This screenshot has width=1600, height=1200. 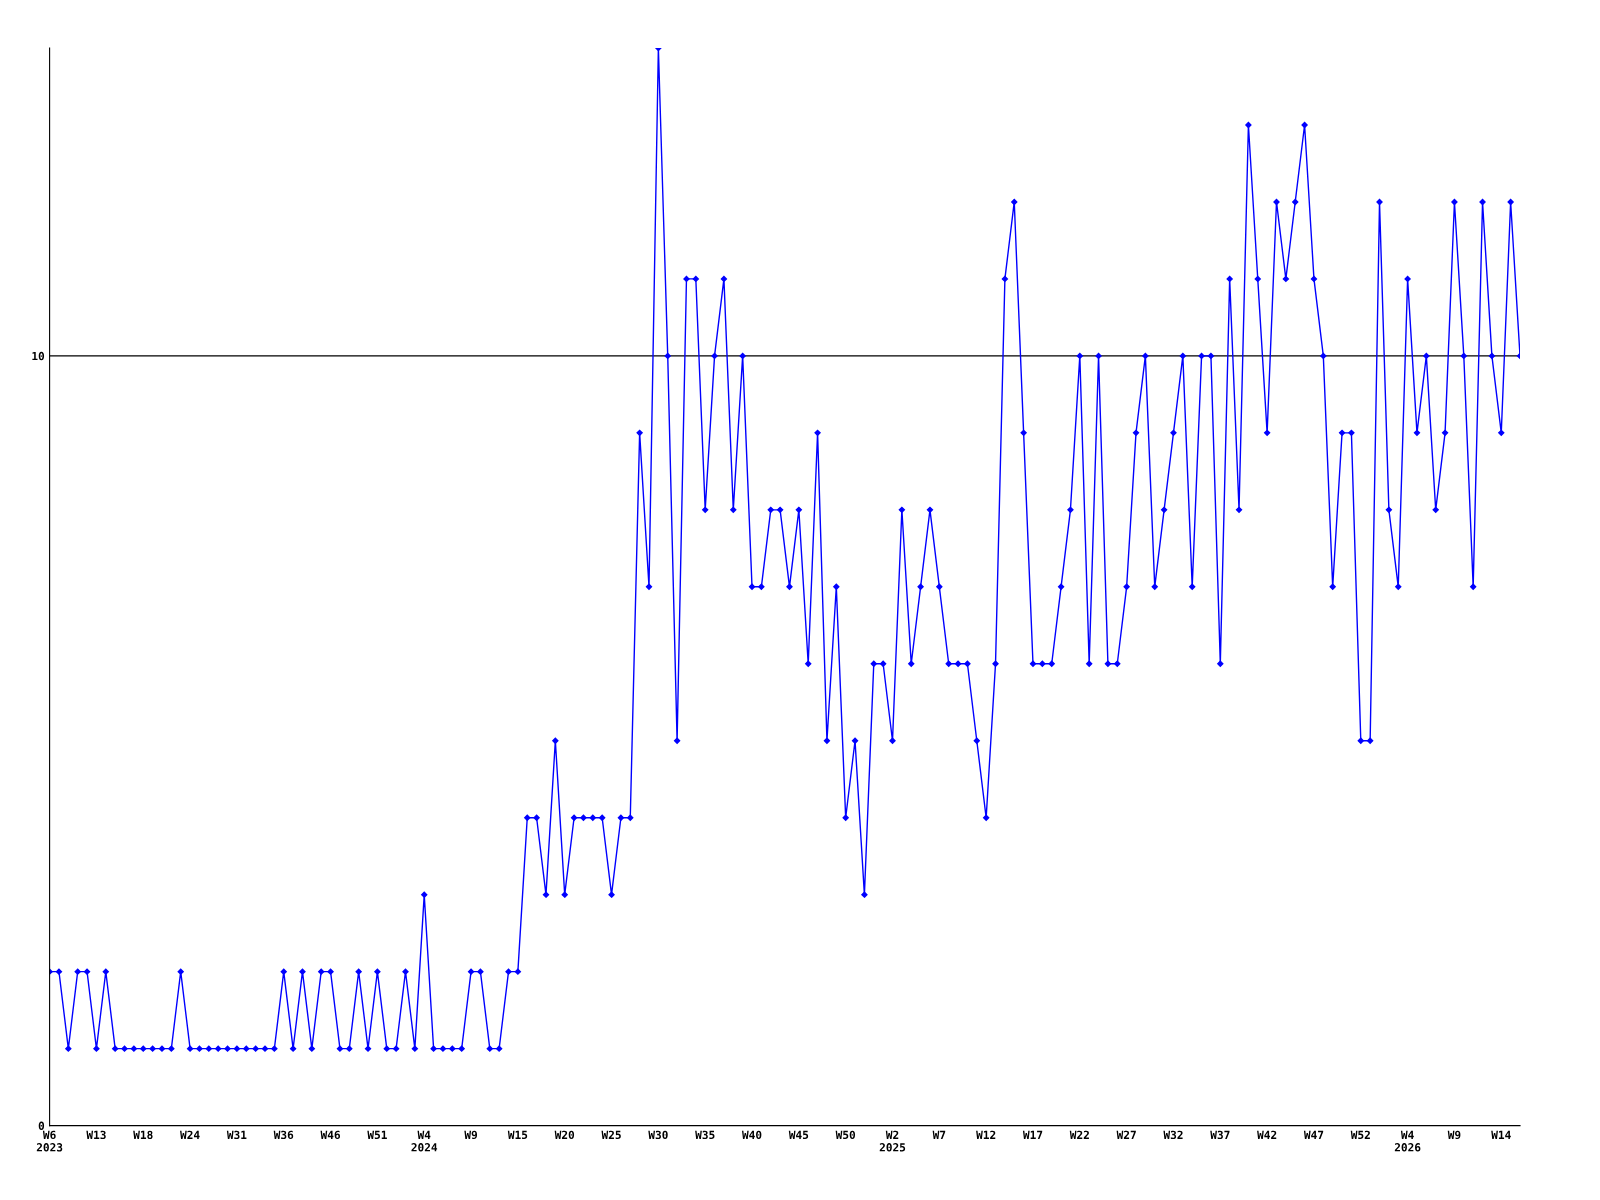 What do you see at coordinates (190, 1134) in the screenshot?
I see `x-tick-label: W24` at bounding box center [190, 1134].